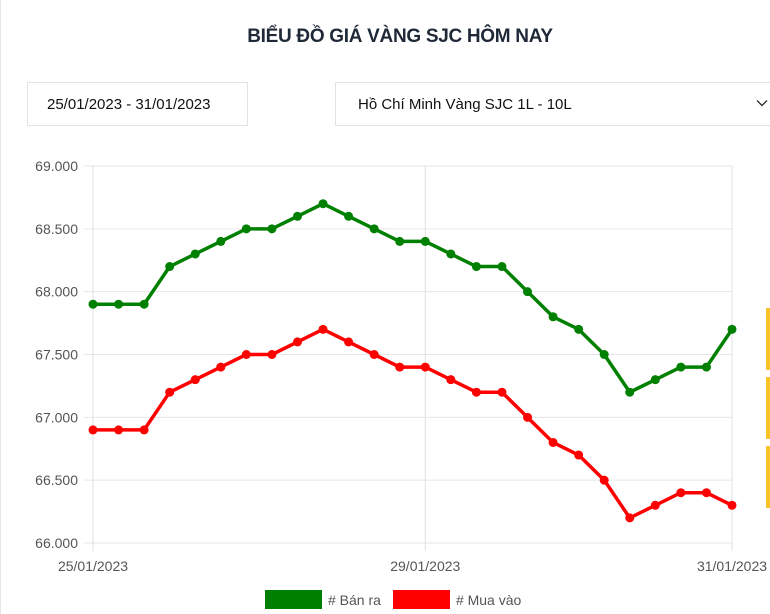  I want to click on y-tick-label: 68.500, so click(56, 229).